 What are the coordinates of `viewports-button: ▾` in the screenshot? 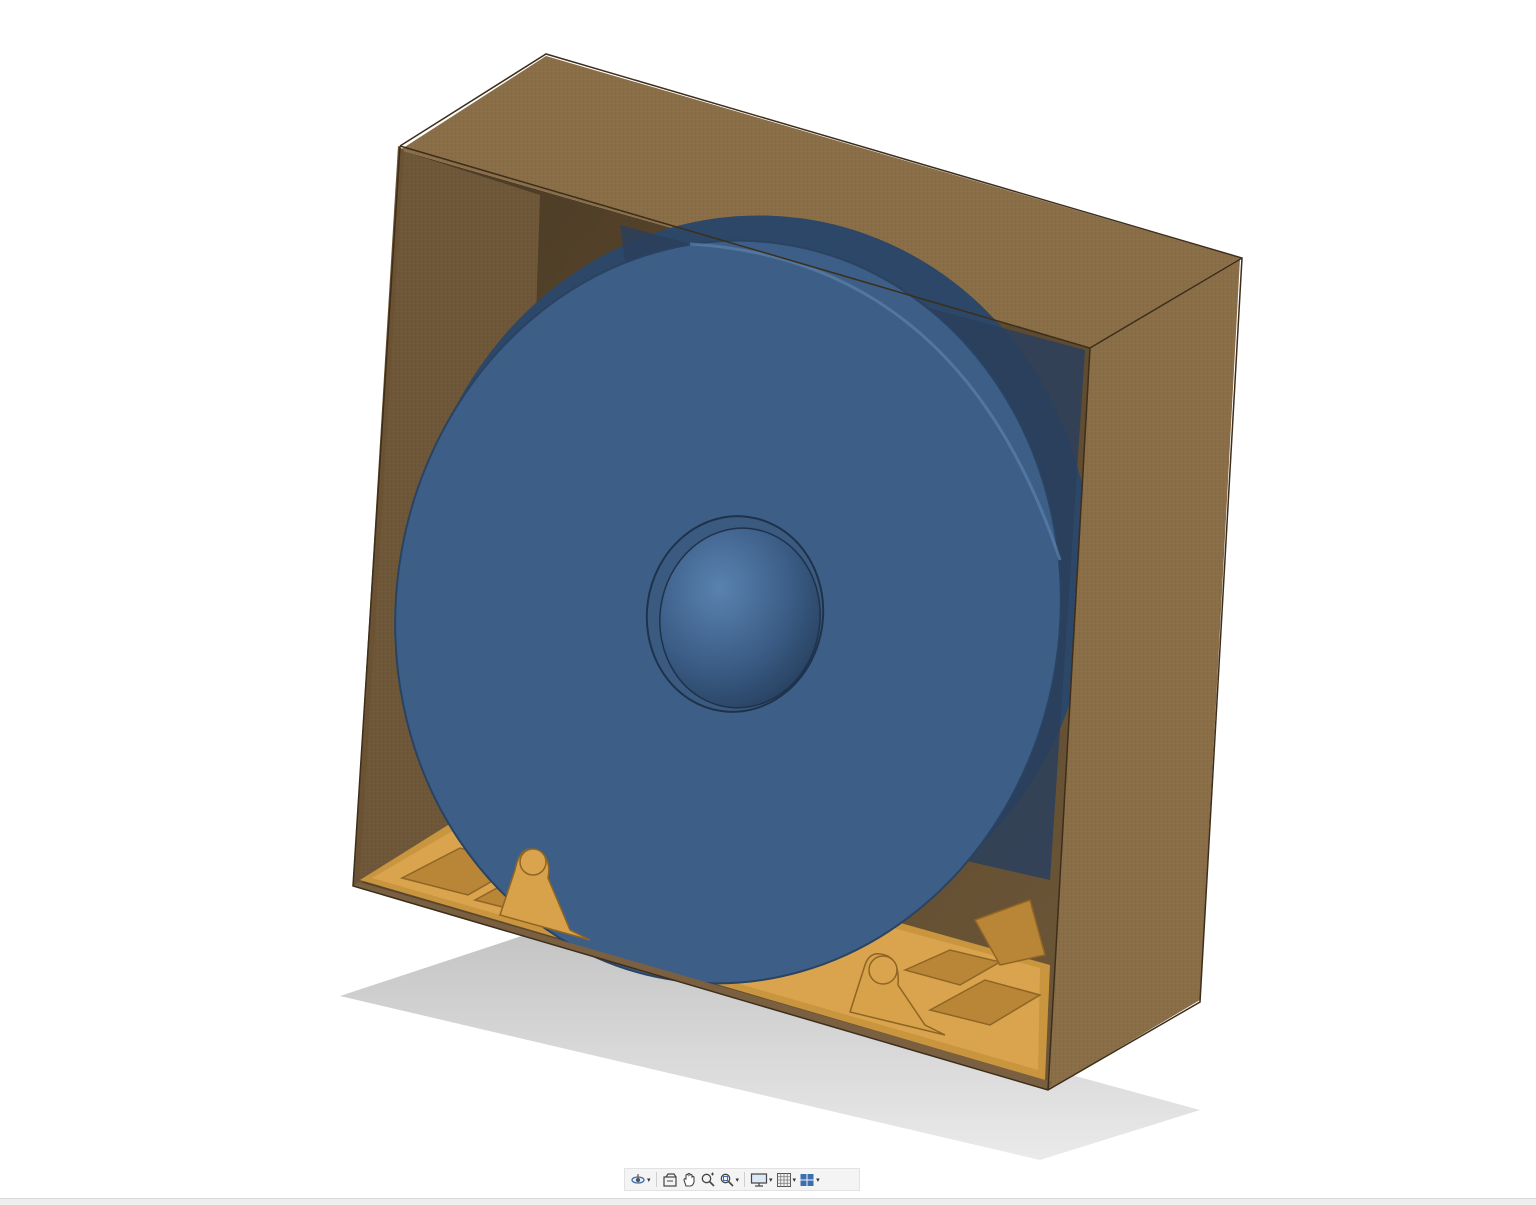 It's located at (809, 1179).